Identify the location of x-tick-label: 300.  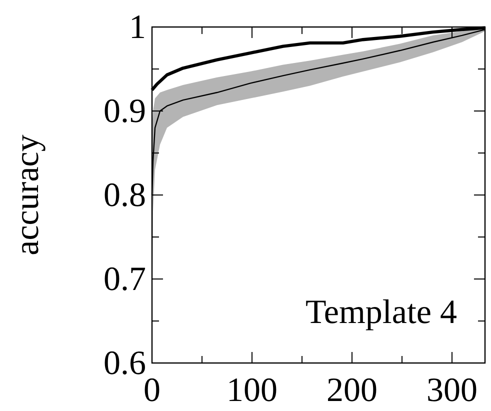
(452, 390).